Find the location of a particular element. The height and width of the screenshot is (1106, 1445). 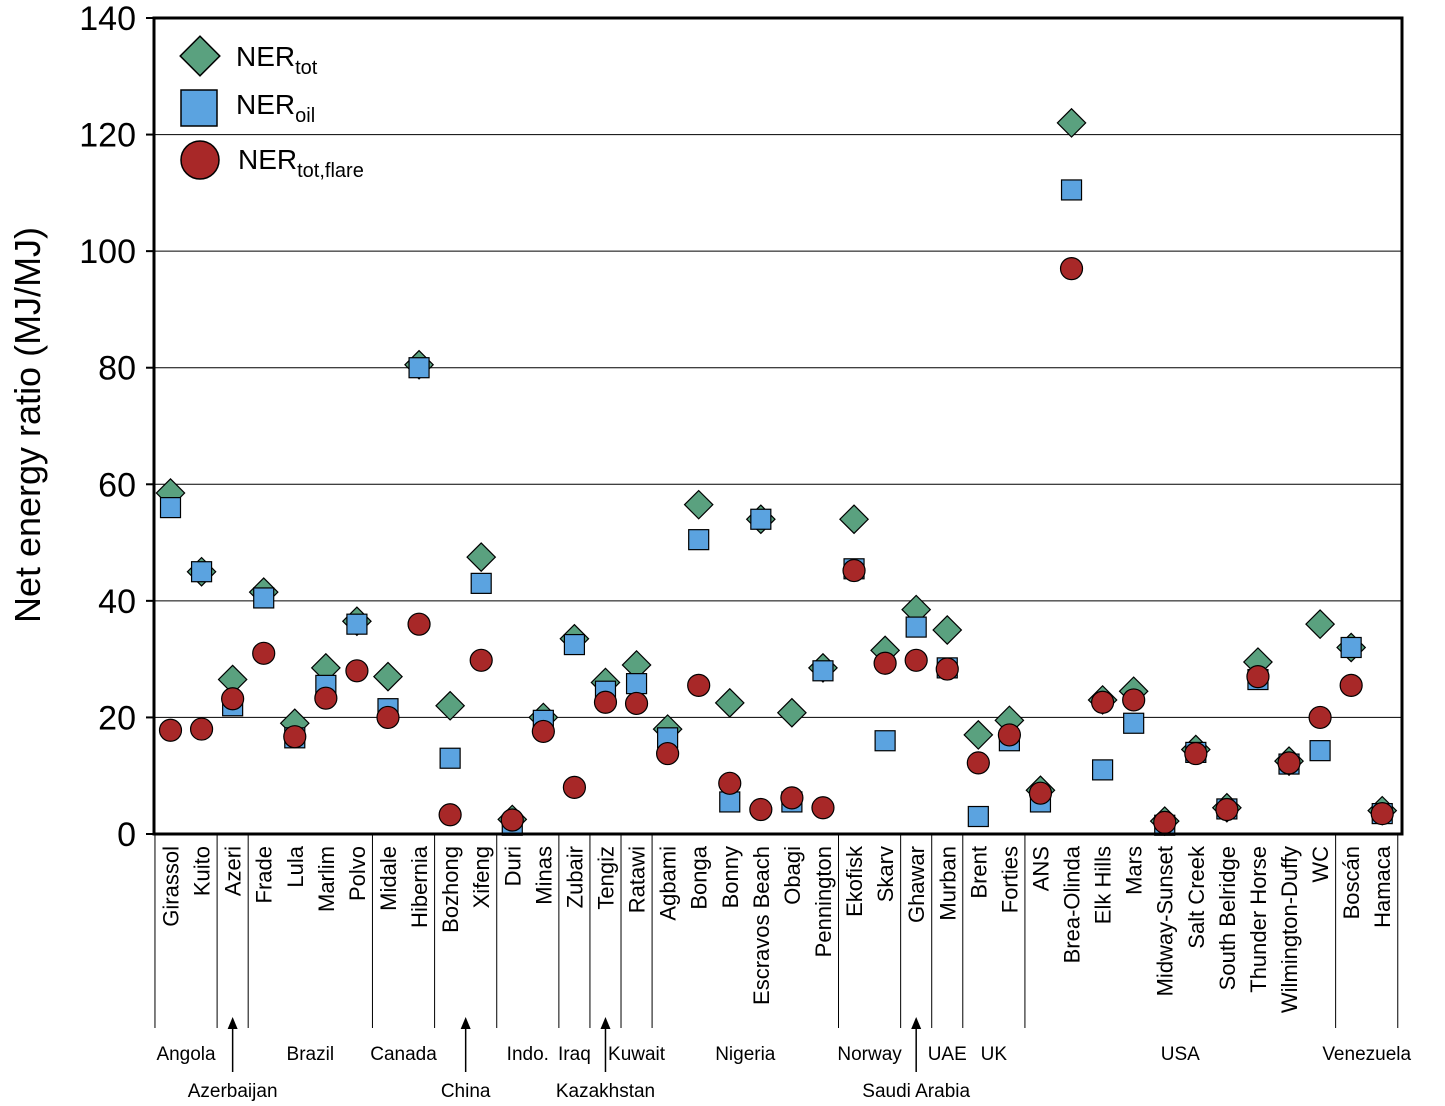

field-label: Ghawar is located at coordinates (916, 884).